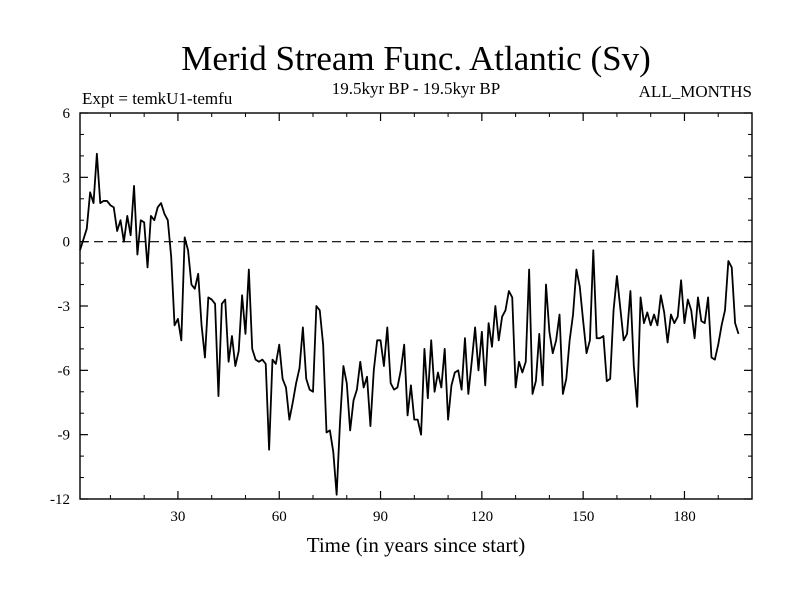 The image size is (800, 600). I want to click on x-tick-label: 90, so click(380, 517).